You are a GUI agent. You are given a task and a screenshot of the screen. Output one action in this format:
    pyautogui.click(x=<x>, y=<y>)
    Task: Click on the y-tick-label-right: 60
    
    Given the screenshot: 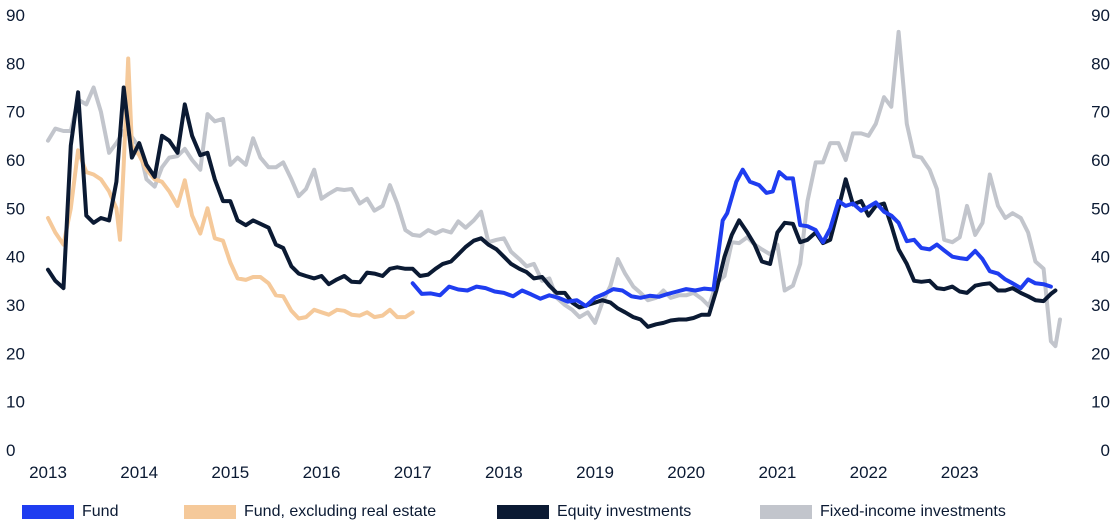 What is the action you would take?
    pyautogui.click(x=1100, y=160)
    